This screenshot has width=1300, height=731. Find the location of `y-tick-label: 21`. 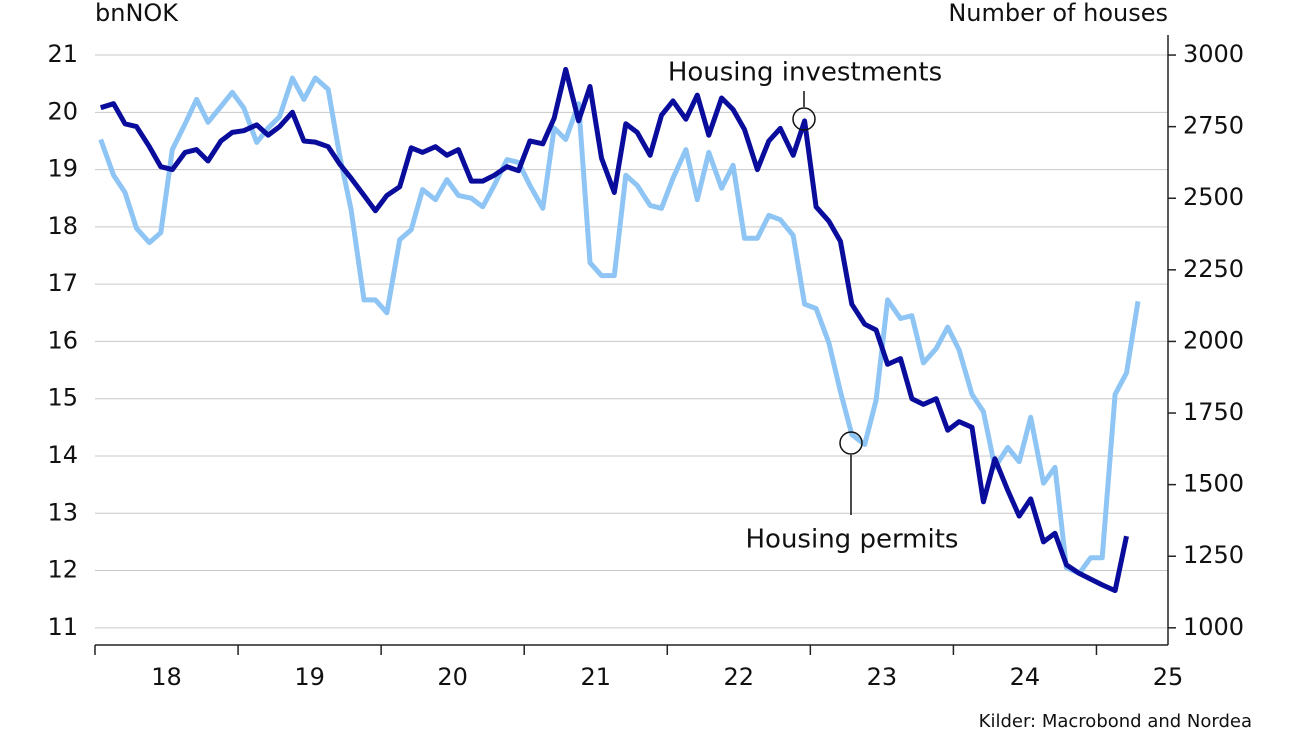

y-tick-label: 21 is located at coordinates (62, 54).